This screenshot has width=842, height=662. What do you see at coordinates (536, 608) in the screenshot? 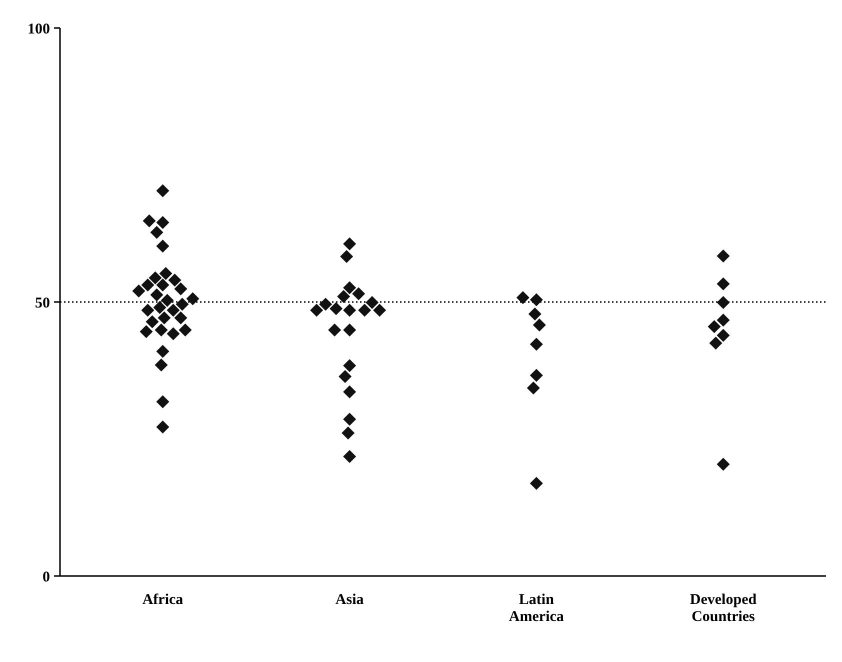
I see `x-tick-label: Latin America` at bounding box center [536, 608].